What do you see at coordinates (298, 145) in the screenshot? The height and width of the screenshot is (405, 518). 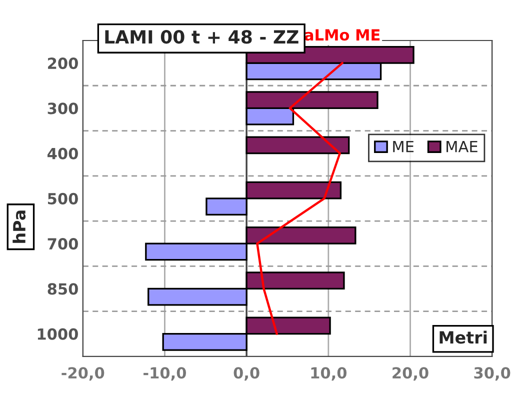 I see `bar` at bounding box center [298, 145].